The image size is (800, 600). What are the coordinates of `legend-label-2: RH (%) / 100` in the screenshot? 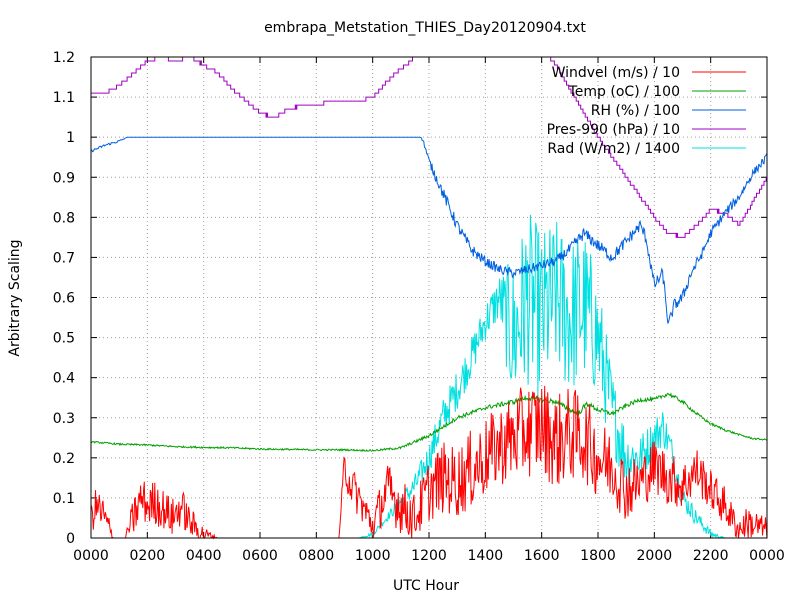 It's located at (635, 111).